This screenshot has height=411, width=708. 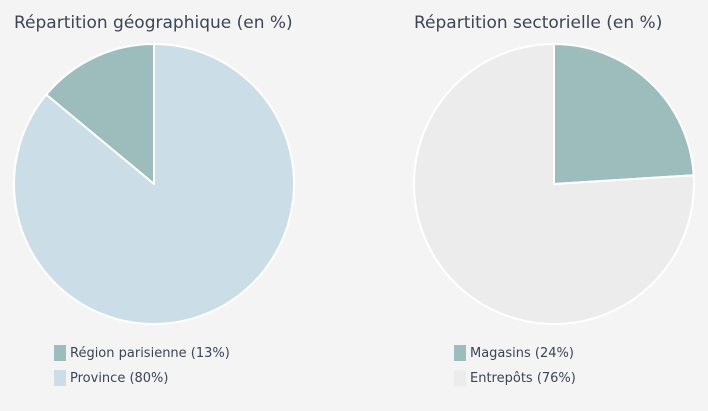 I want to click on chart-title: Répartition géographique (en %), so click(x=153, y=23).